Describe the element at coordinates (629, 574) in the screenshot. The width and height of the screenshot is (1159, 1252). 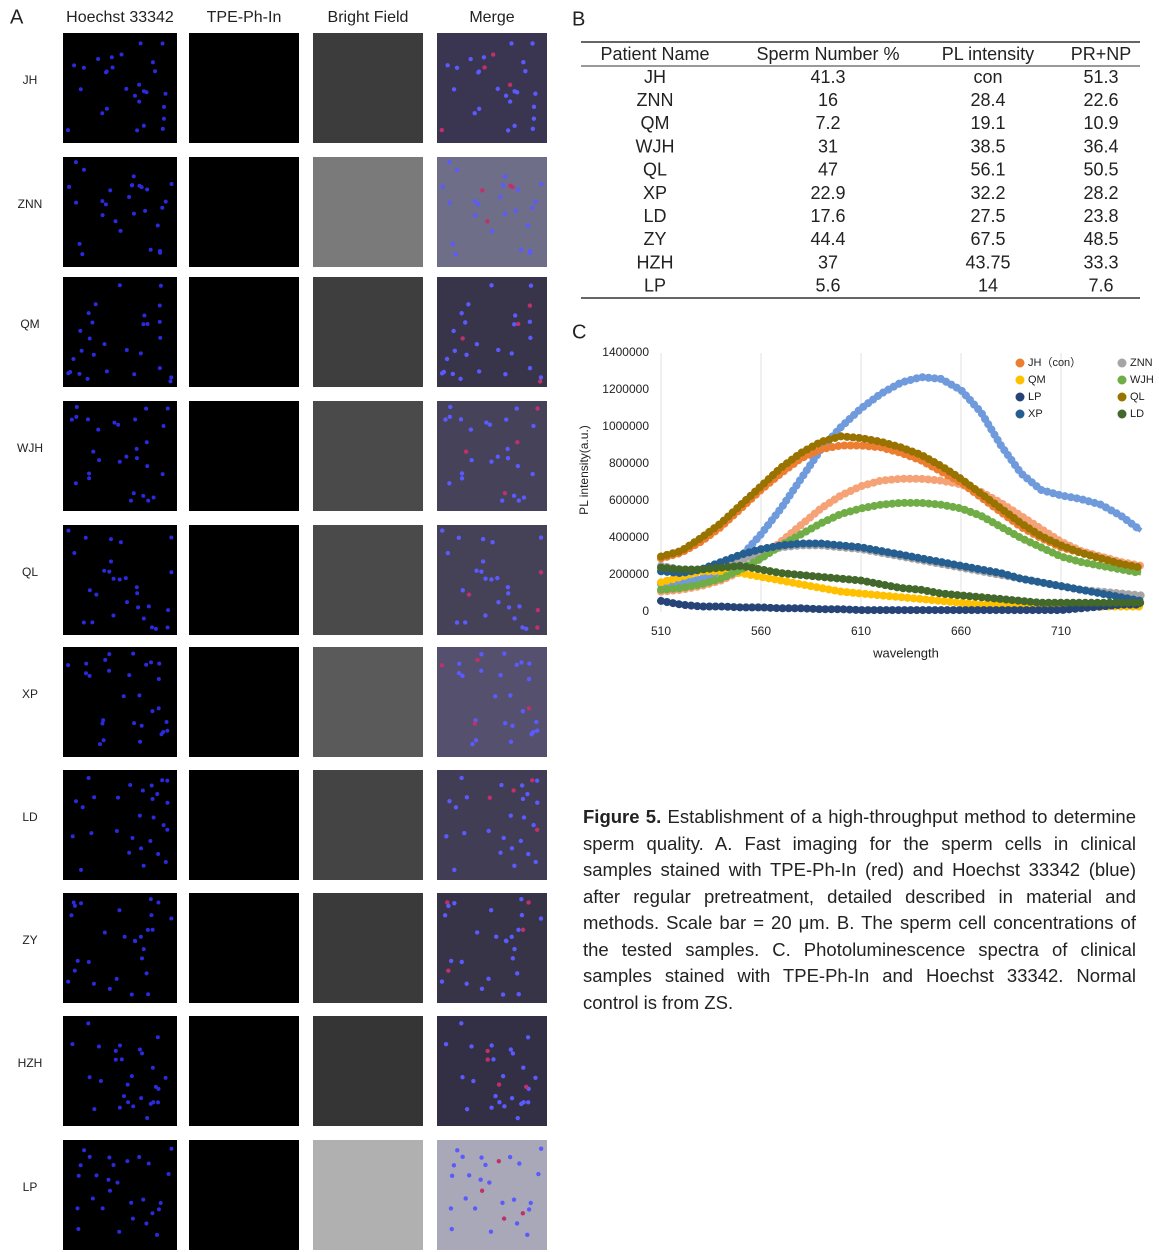
I see `y-tick-label: 200000` at that location.